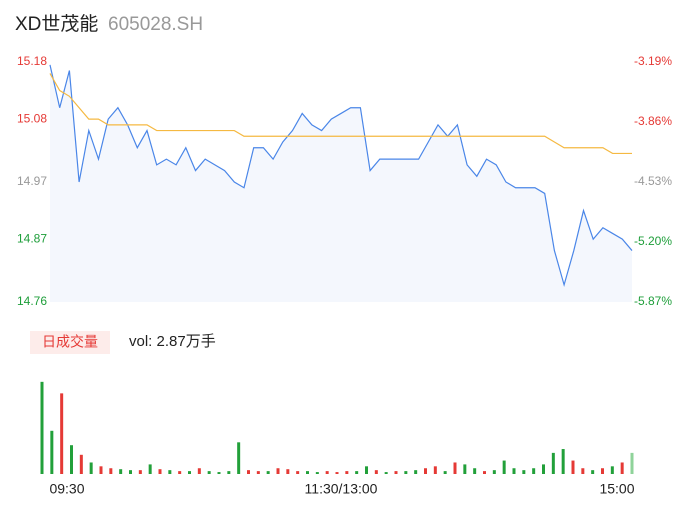 The image size is (686, 524). Describe the element at coordinates (653, 301) in the screenshot. I see `y2-tick-label: -5.87%` at that location.